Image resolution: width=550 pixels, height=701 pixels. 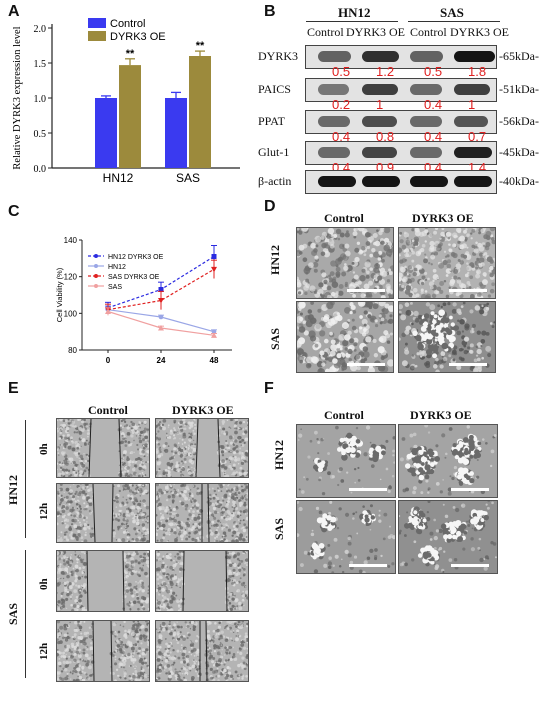 I want to click on lane-label-3: Control, so click(x=428, y=32).